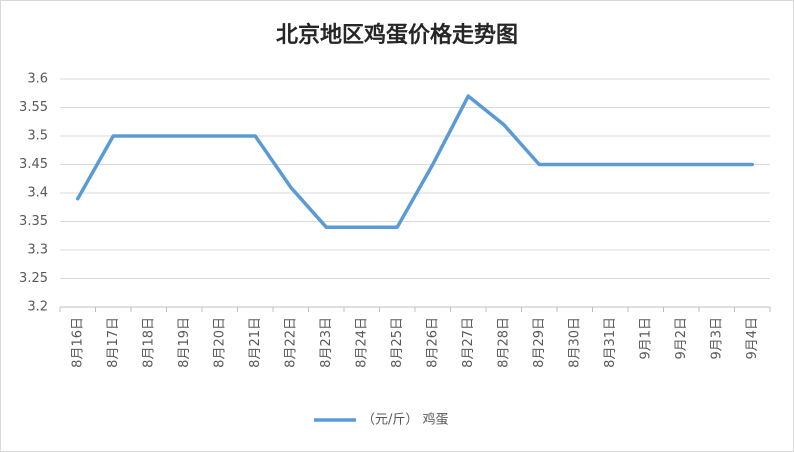 This screenshot has height=452, width=794. Describe the element at coordinates (255, 342) in the screenshot. I see `x-tick-label: 8月21日` at that location.